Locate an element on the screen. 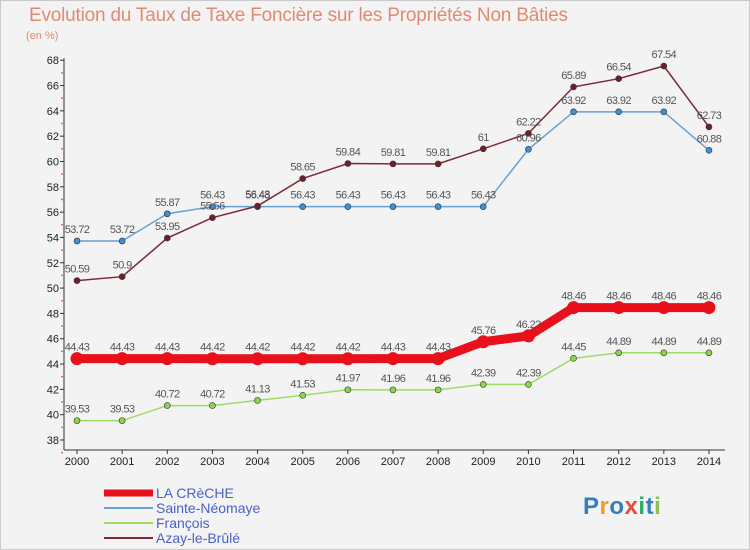 The image size is (750, 550). y-tick-label: 62 is located at coordinates (53, 137).